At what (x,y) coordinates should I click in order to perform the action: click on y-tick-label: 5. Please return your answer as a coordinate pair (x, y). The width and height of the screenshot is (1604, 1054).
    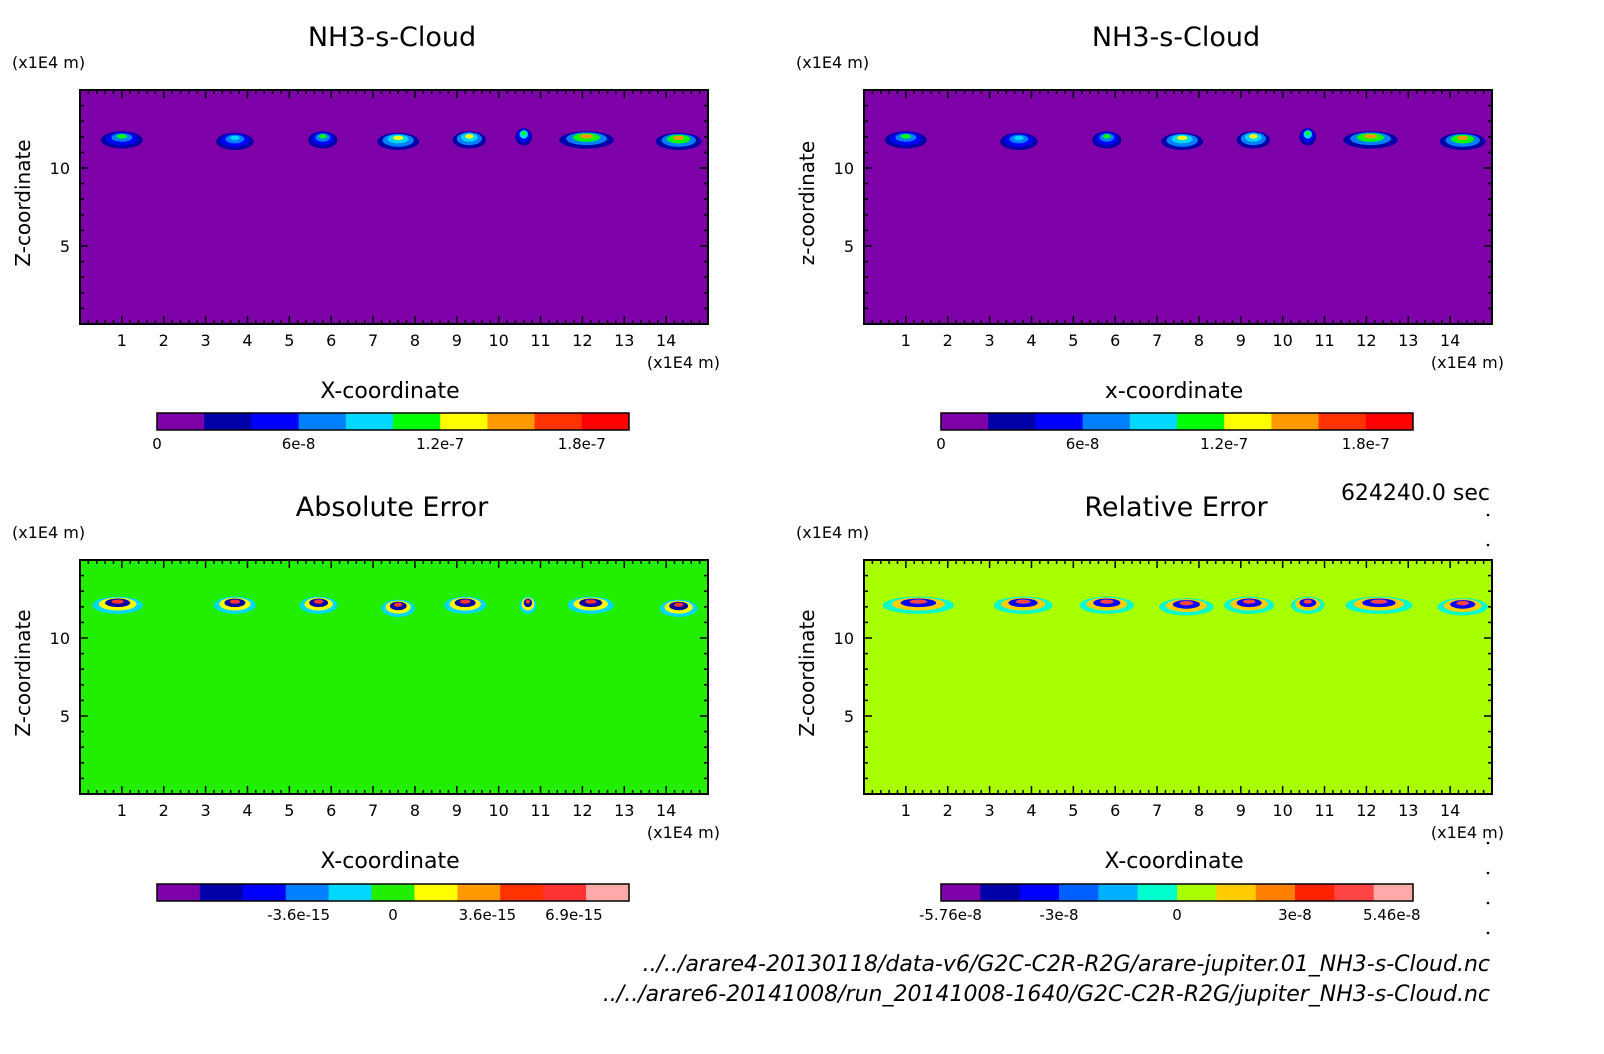
    Looking at the image, I should click on (65, 246).